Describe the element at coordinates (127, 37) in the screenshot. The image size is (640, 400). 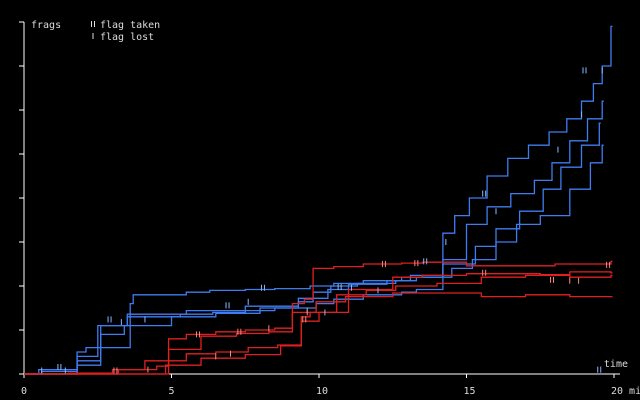
I see `legend-label: flag lost` at that location.